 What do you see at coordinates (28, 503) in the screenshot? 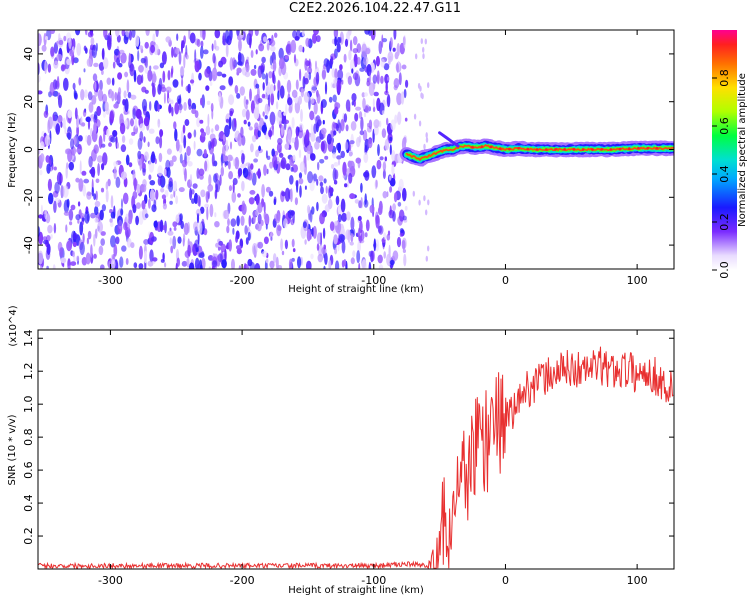
I see `snr-ytick-label: 0.4` at bounding box center [28, 503].